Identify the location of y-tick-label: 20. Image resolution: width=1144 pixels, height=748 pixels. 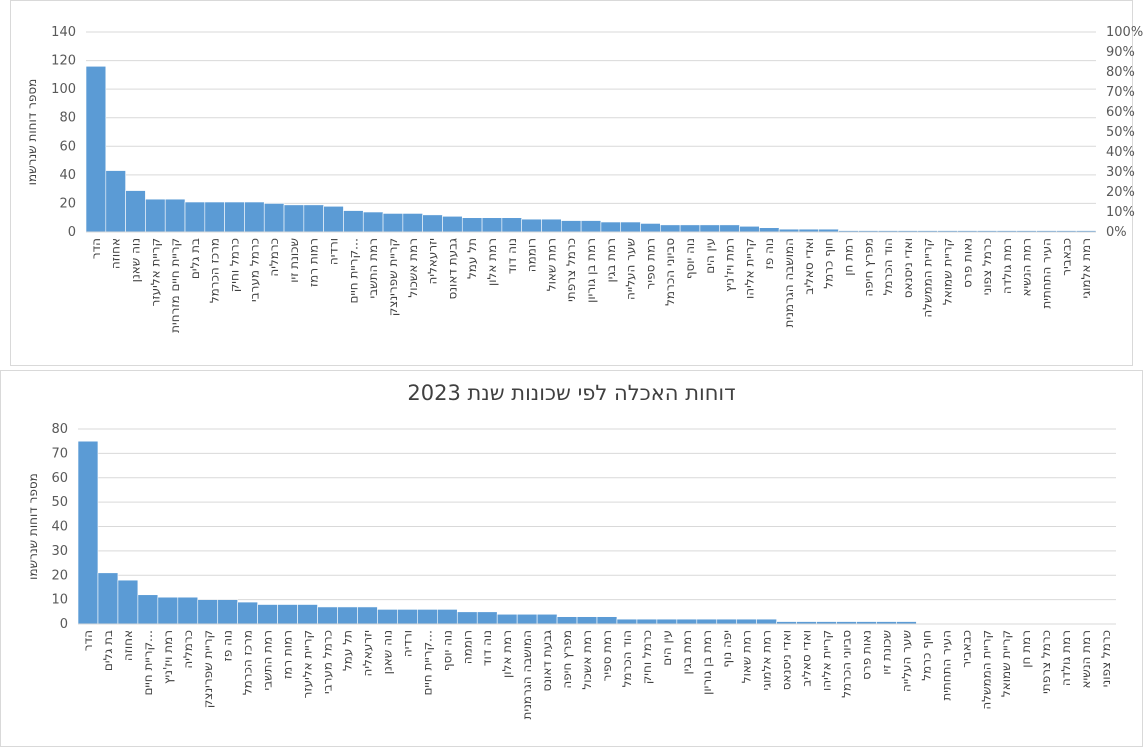
(67, 203).